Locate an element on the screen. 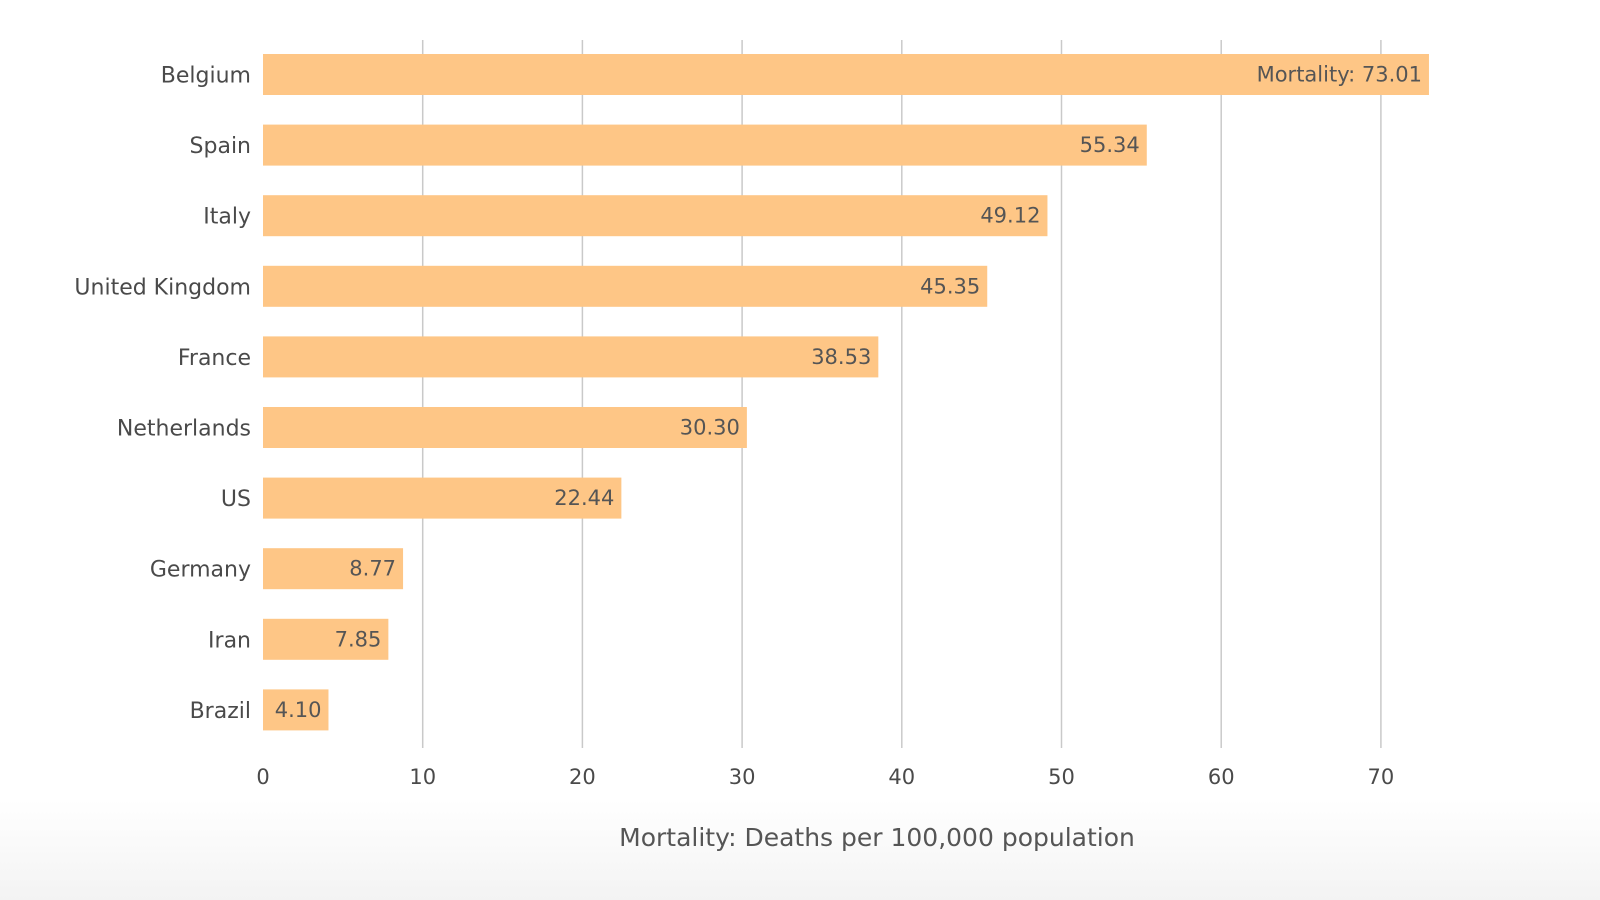 This screenshot has width=1600, height=900. category-label: Netherlands is located at coordinates (184, 429).